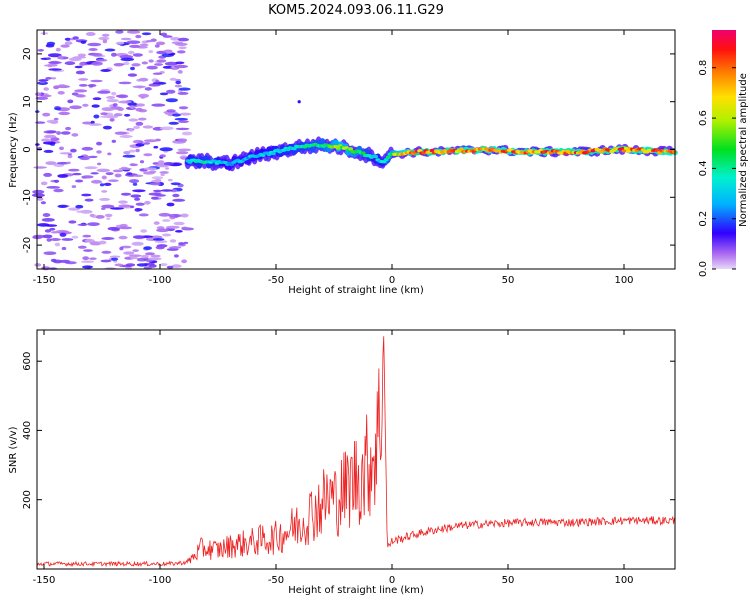  Describe the element at coordinates (44, 280) in the screenshot. I see `x-tick-label: -150` at that location.